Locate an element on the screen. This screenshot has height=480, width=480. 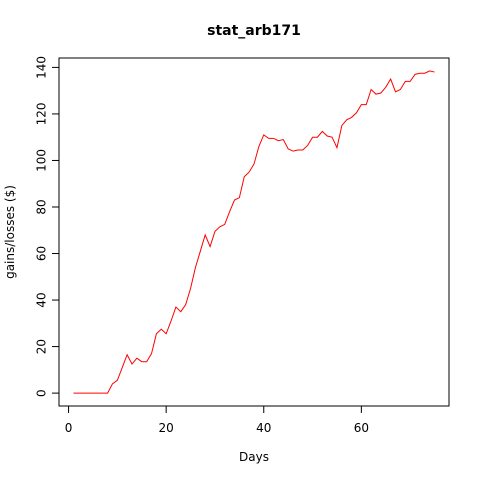
x-tick-label: 60 is located at coordinates (361, 428).